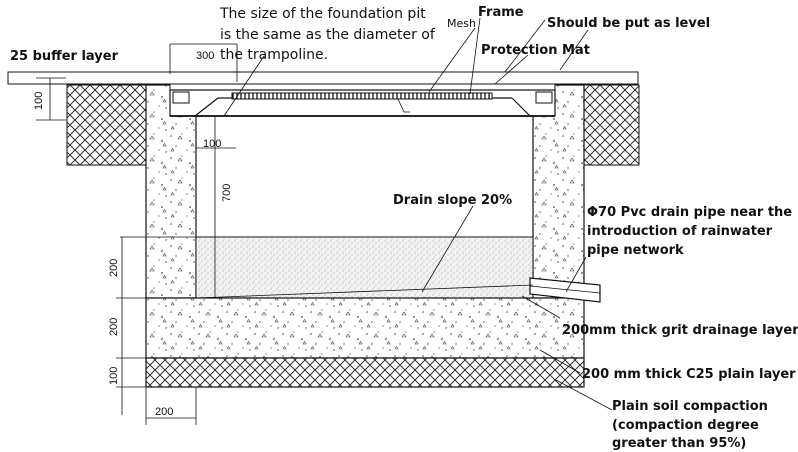 This screenshot has width=798, height=452. Describe the element at coordinates (227, 193) in the screenshot. I see `dim-700-label: 700` at that location.